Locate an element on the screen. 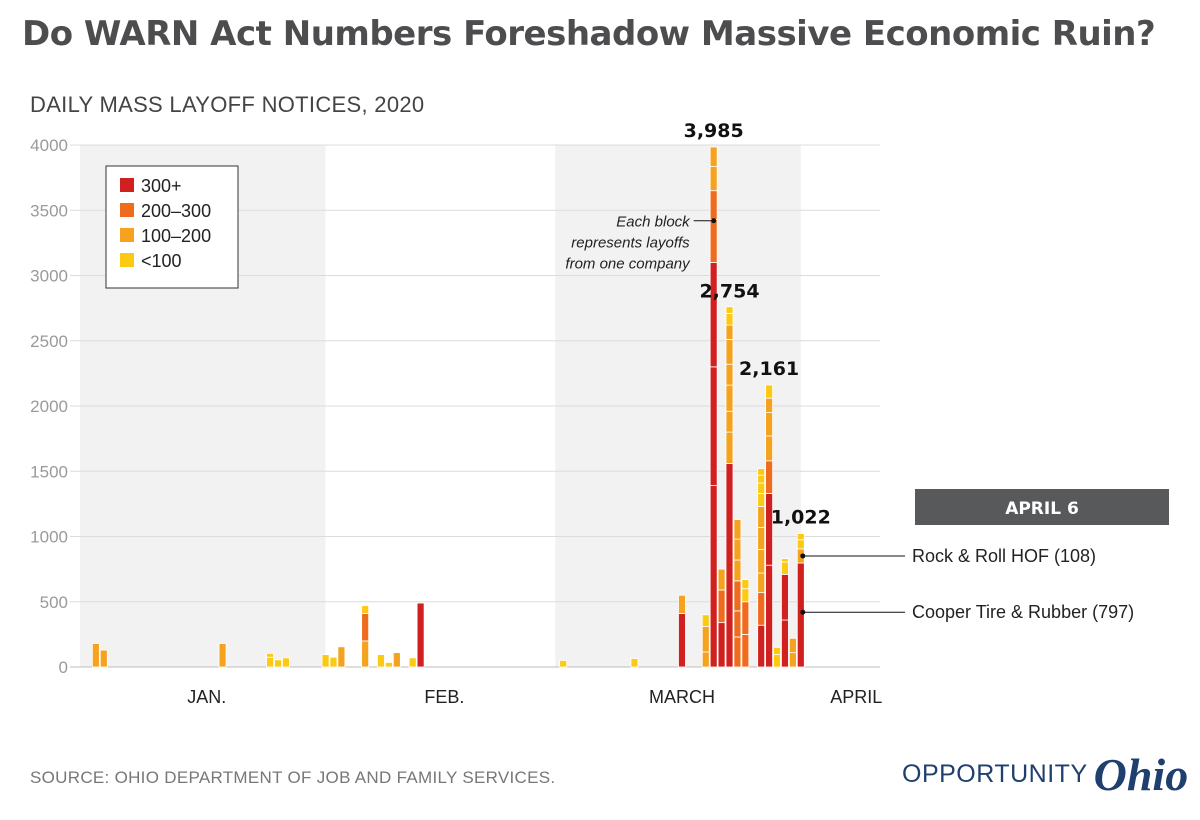  month-label: FEB. is located at coordinates (444, 697).